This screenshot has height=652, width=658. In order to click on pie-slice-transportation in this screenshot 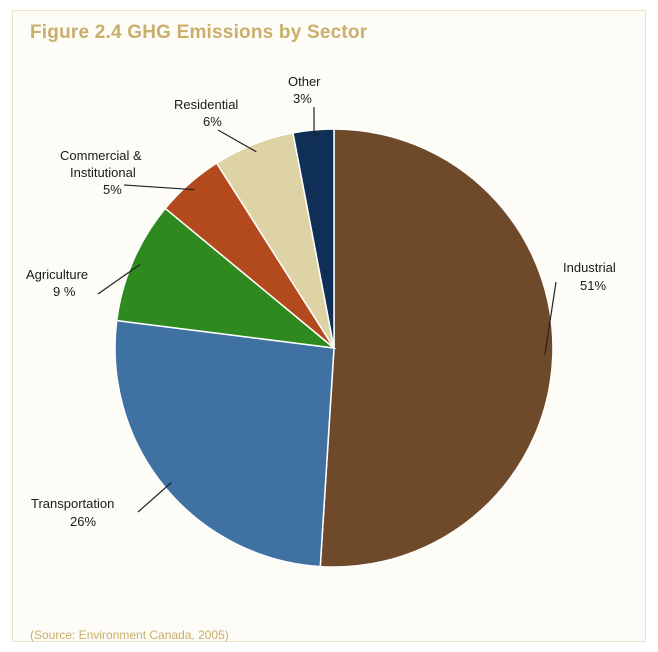, I will do `click(224, 443)`.